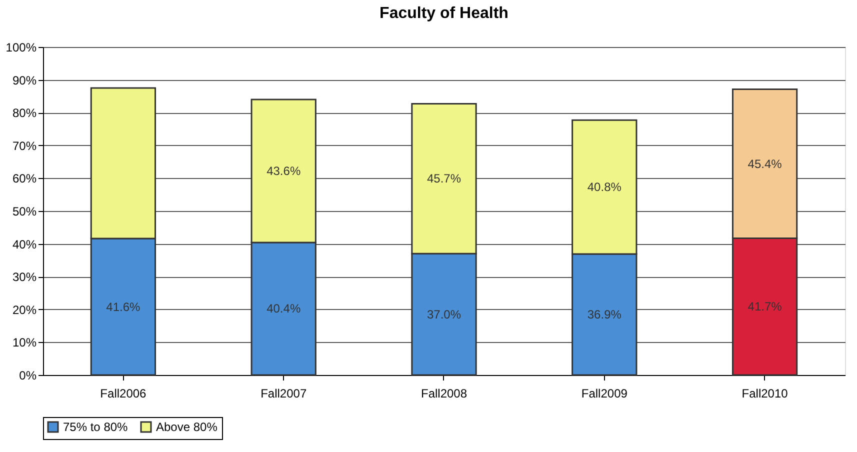 The image size is (857, 452). Describe the element at coordinates (123, 307) in the screenshot. I see `data-label: 41.6%` at that location.